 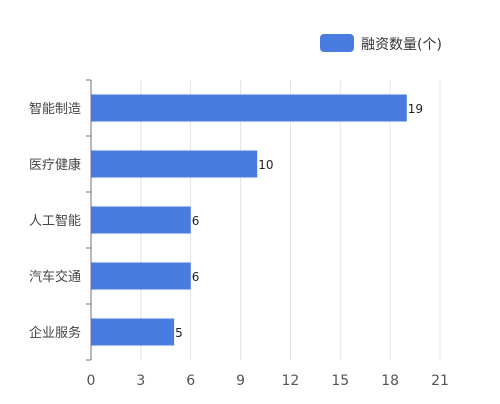 What do you see at coordinates (55, 333) in the screenshot?
I see `y-category-label: 企业服务` at bounding box center [55, 333].